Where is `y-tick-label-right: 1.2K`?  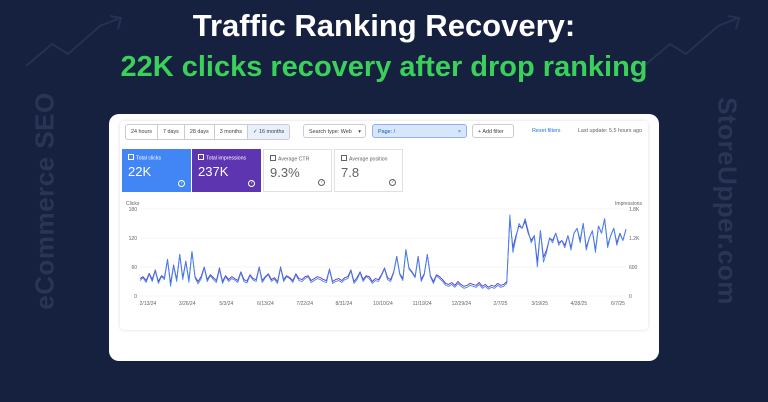 y-tick-label-right: 1.2K is located at coordinates (634, 239).